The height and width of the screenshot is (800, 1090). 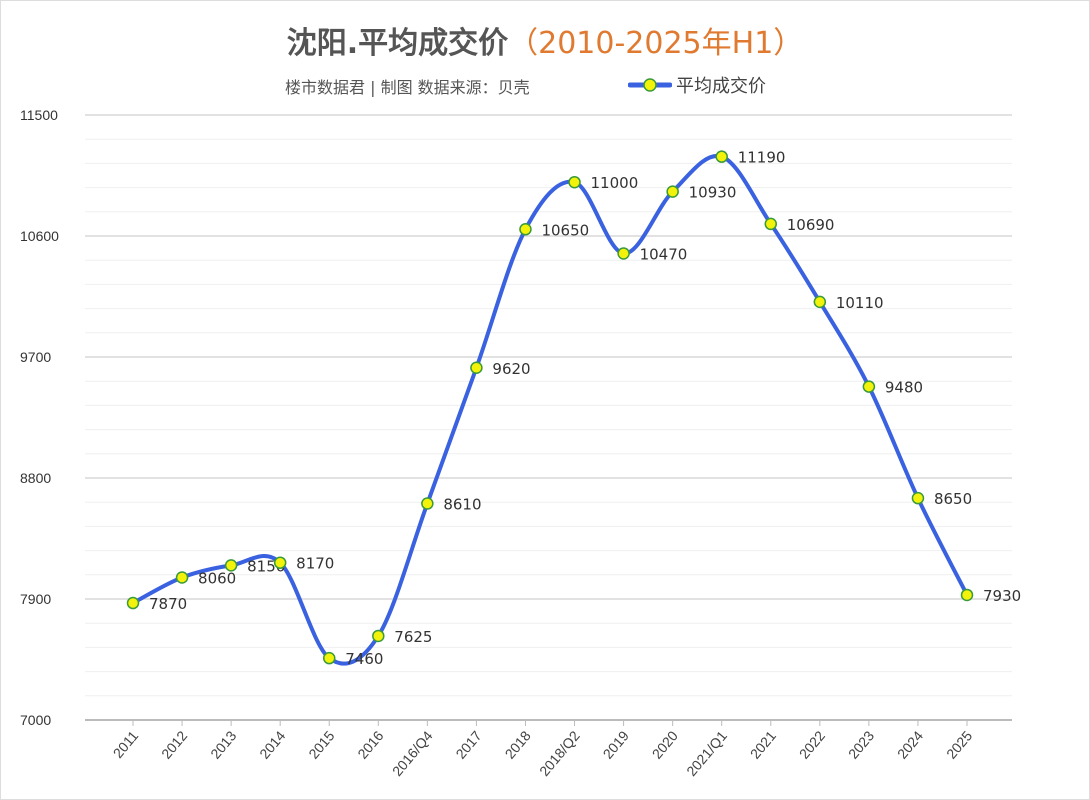 What do you see at coordinates (315, 564) in the screenshot?
I see `data-label: 8170` at bounding box center [315, 564].